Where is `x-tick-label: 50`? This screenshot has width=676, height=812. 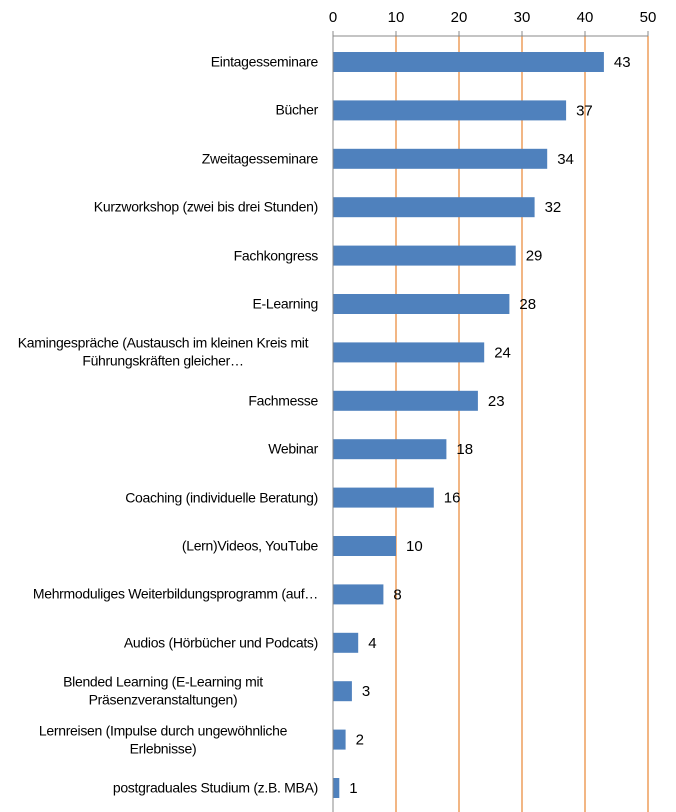
x-tick-label: 50 is located at coordinates (648, 17).